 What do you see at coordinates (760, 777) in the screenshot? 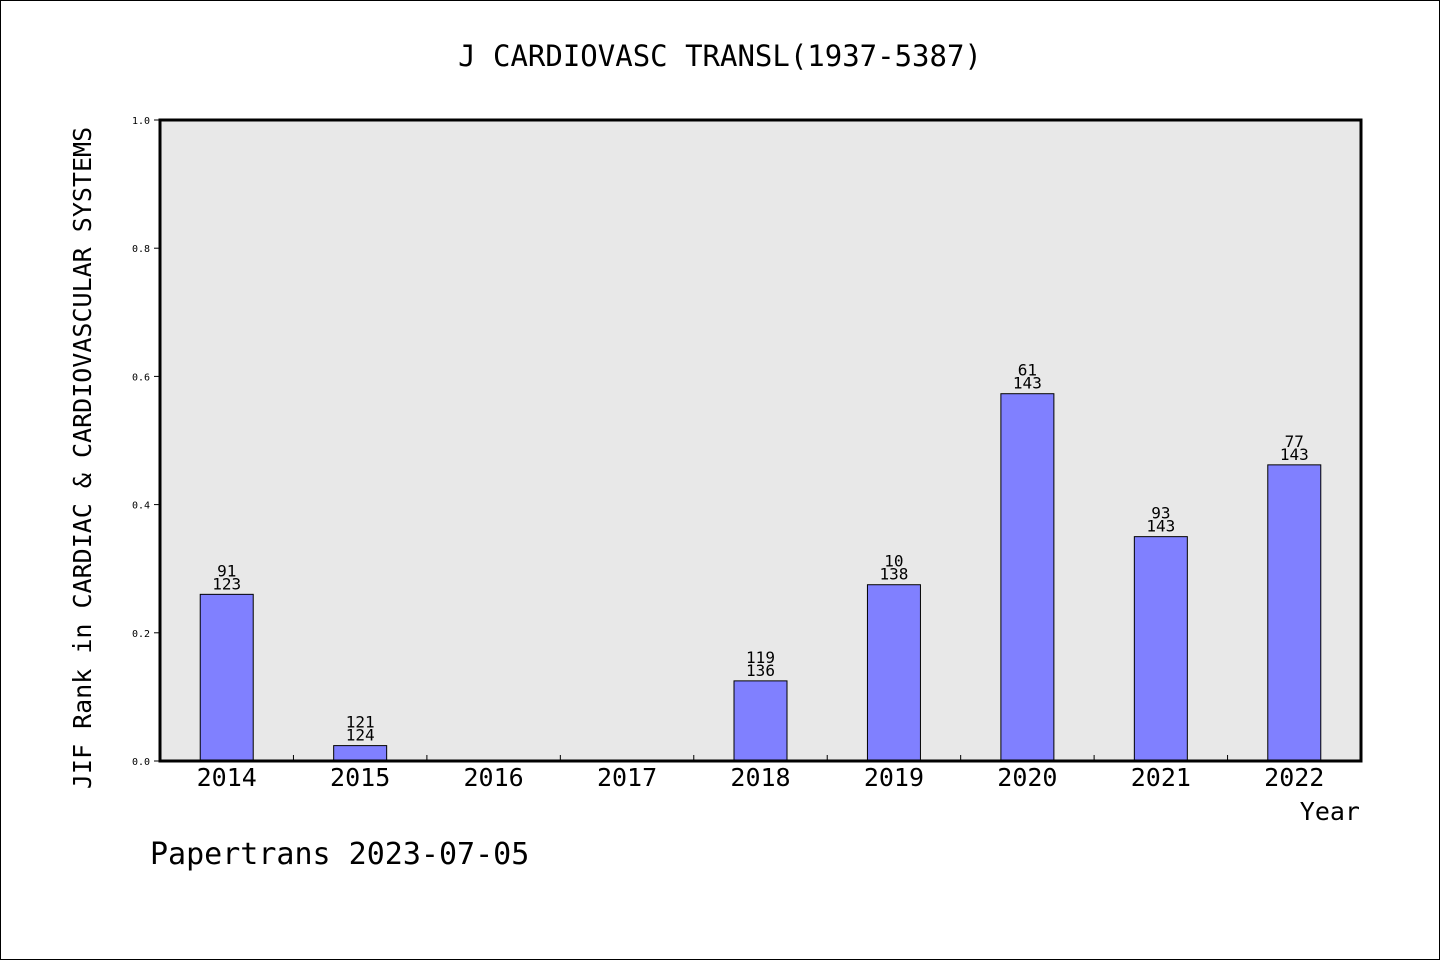
I see `x-tick-label: 2018` at bounding box center [760, 777].